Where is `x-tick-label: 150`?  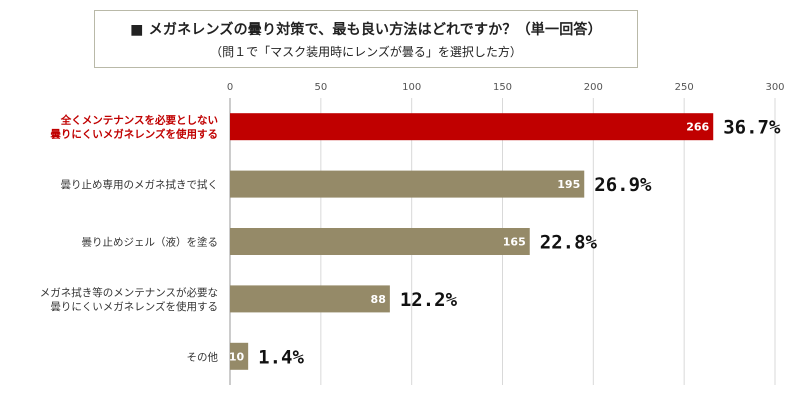
x-tick-label: 150 is located at coordinates (502, 87).